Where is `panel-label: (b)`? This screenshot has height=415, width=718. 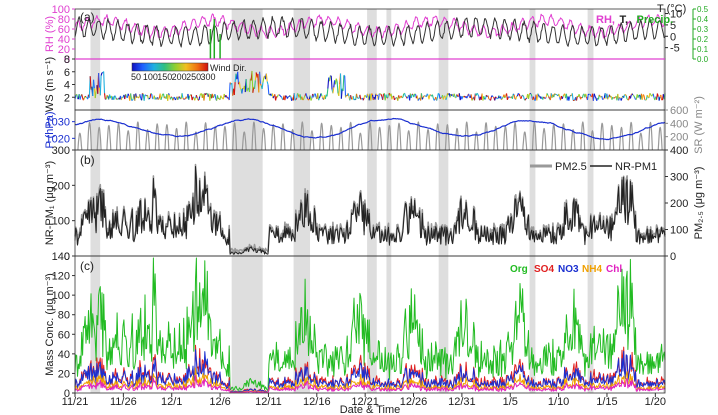 panel-label: (b) is located at coordinates (87, 160).